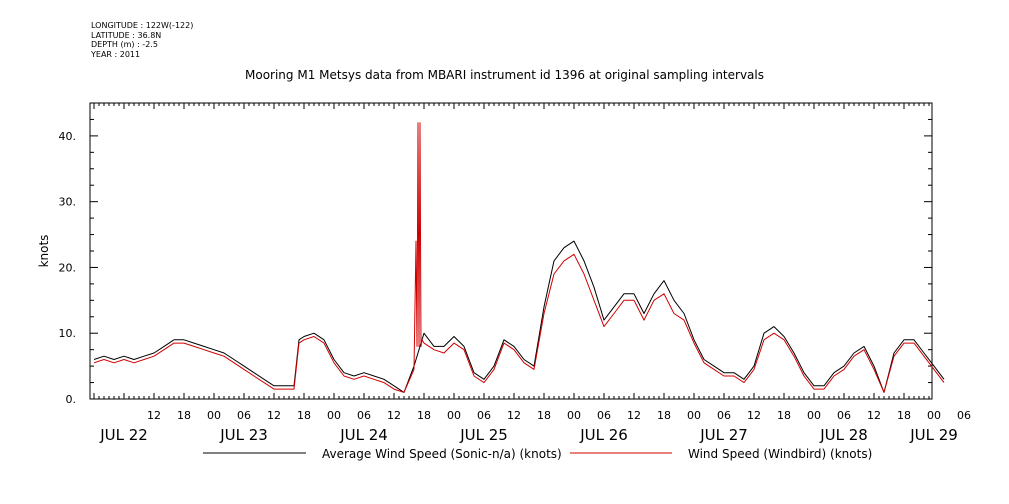  Describe the element at coordinates (68, 333) in the screenshot. I see `y-tick-label: 10.` at that location.